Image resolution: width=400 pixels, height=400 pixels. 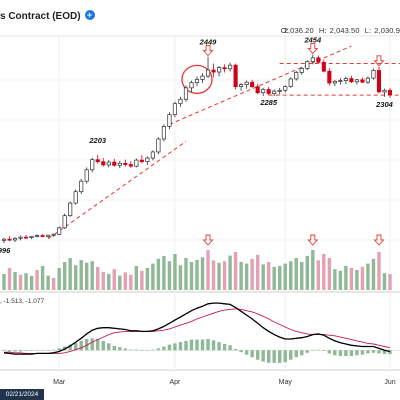 What do you see at coordinates (208, 42) in the screenshot?
I see `price-label: 2449` at bounding box center [208, 42].